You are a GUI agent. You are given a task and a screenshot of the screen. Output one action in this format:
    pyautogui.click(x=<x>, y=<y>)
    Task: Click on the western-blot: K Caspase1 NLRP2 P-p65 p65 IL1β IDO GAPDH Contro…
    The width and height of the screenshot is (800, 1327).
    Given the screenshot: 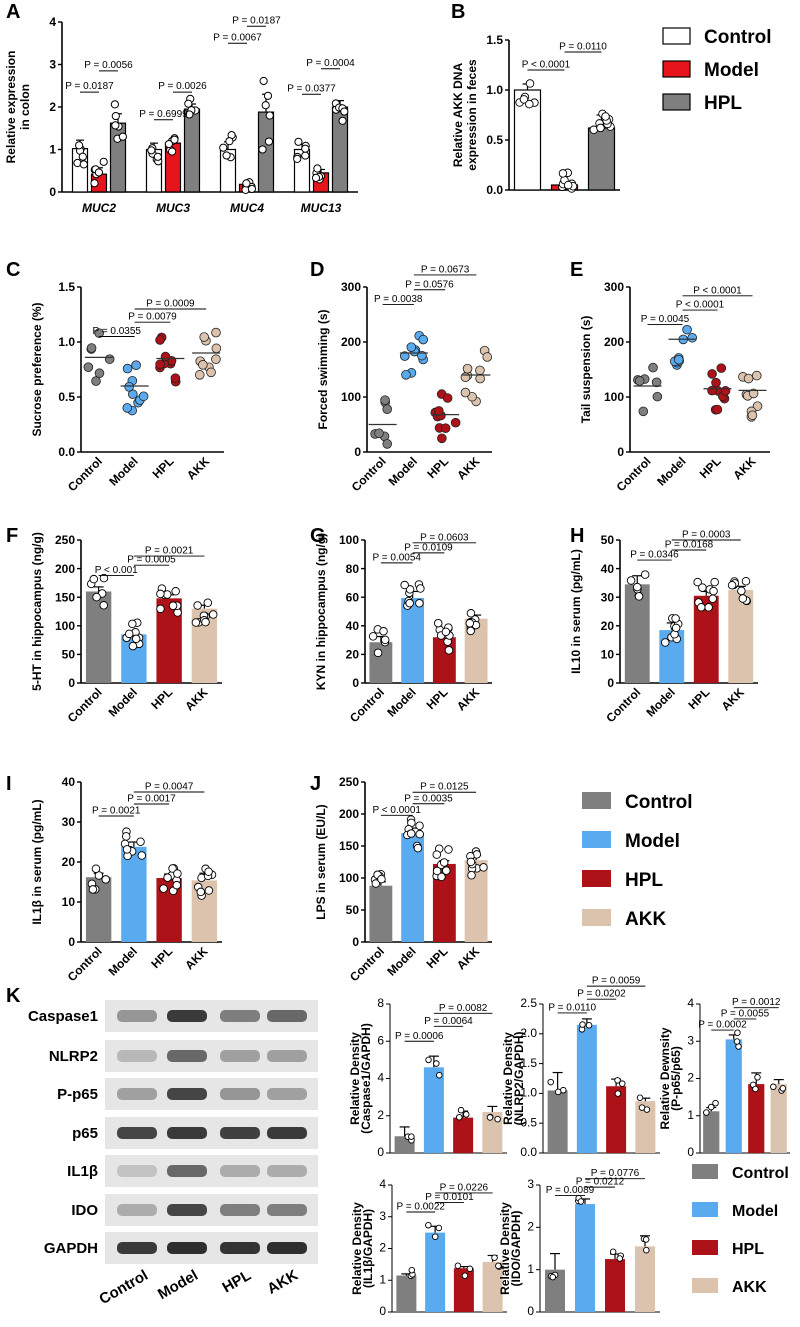 What is the action you would take?
    pyautogui.click(x=162, y=1146)
    